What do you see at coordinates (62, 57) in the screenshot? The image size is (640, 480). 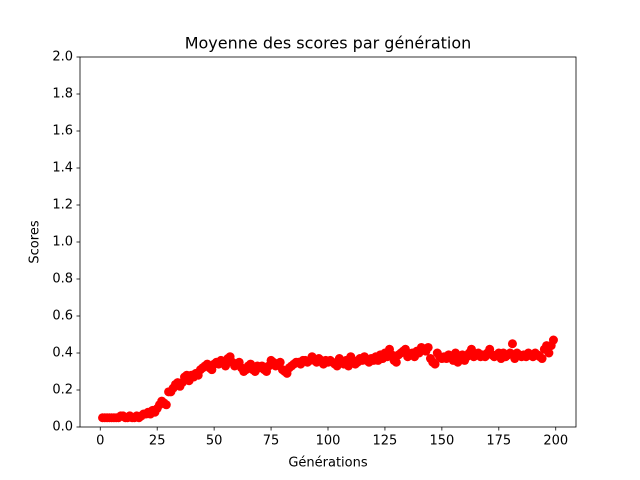 I see `y-tick-label: 2.0` at bounding box center [62, 57].